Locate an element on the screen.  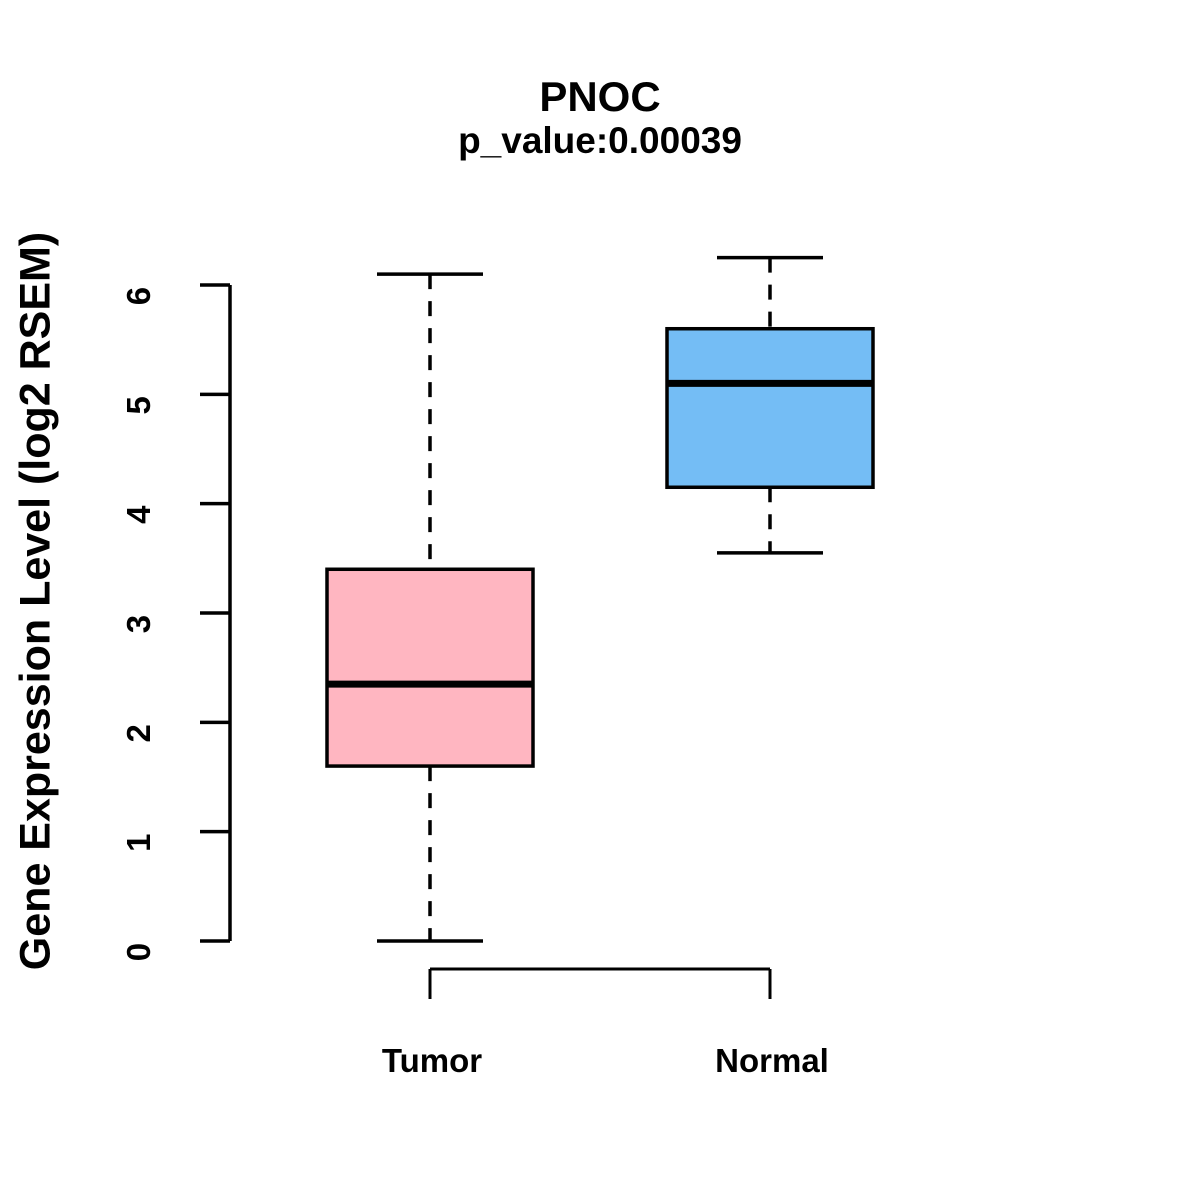
y-axis-tick-label: 6 is located at coordinates (138, 296).